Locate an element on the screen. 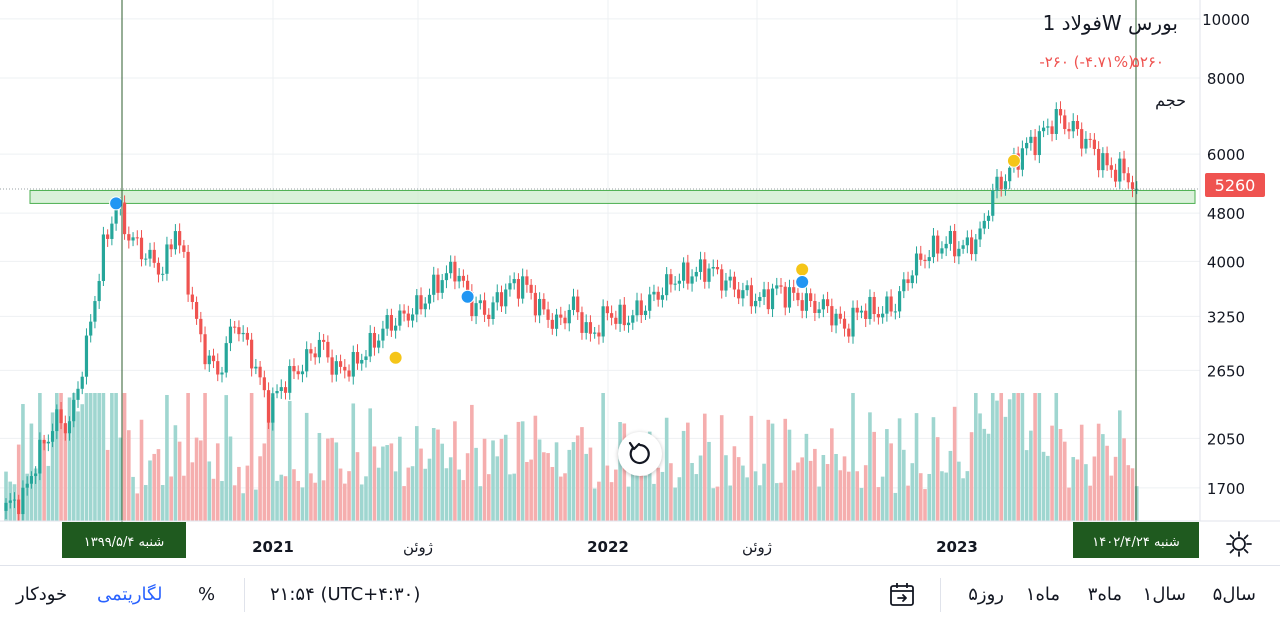  crosshair-date-right: شنبه ۱۴۰۲/۴/۲۴ is located at coordinates (1135, 542).